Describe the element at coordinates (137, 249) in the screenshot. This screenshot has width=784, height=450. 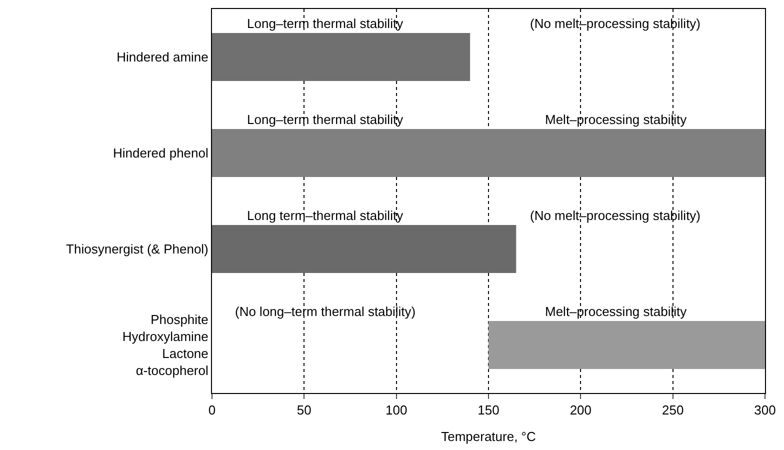
I see `y-tick-label: Thiosynergist (& Phenol)` at that location.